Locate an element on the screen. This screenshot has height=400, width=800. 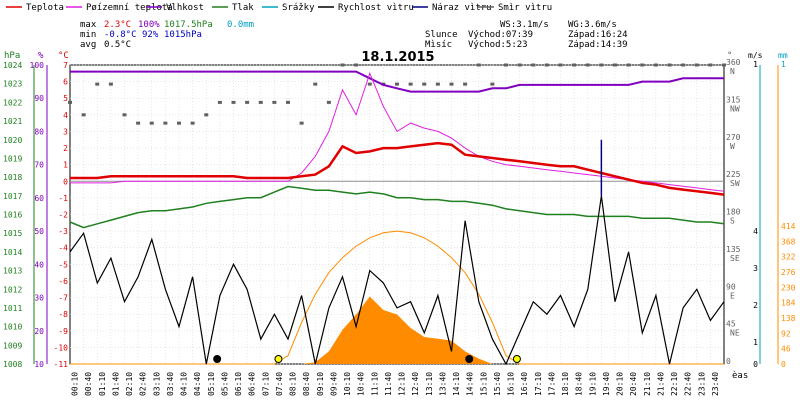
radiation-tick-label: 0 is located at coordinates (783, 364).